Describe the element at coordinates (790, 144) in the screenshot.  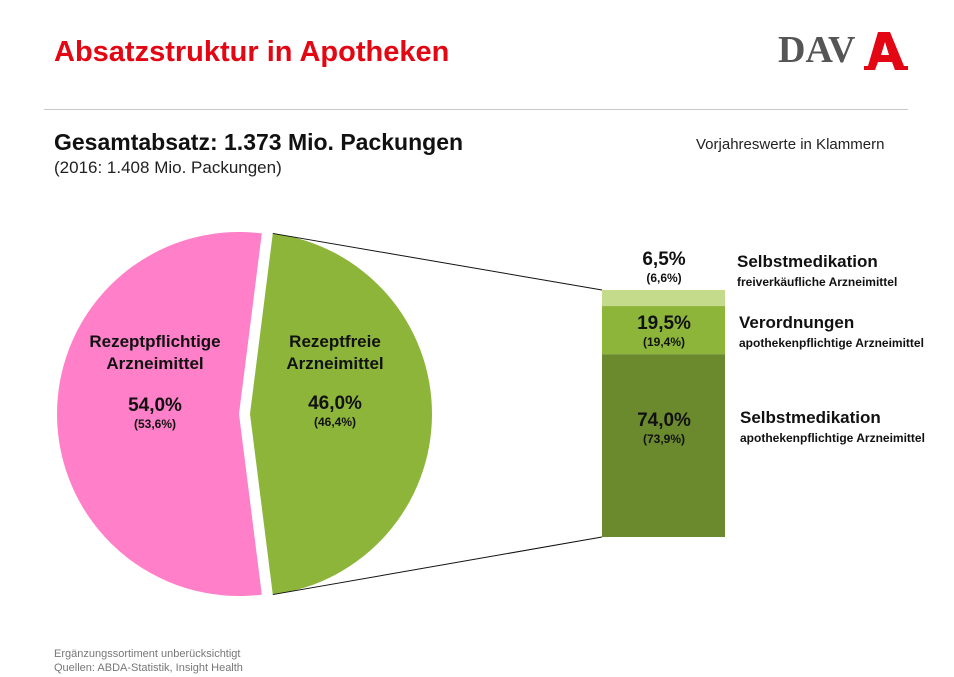
I see `previous-year-note: Vorjahreswerte in Klammern` at that location.